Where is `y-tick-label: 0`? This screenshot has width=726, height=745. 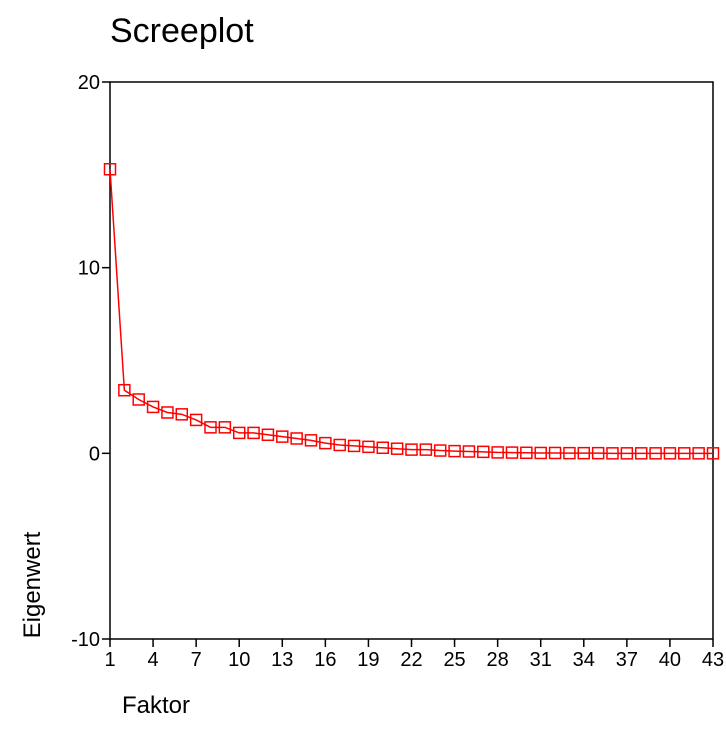 y-tick-label: 0 is located at coordinates (94, 454).